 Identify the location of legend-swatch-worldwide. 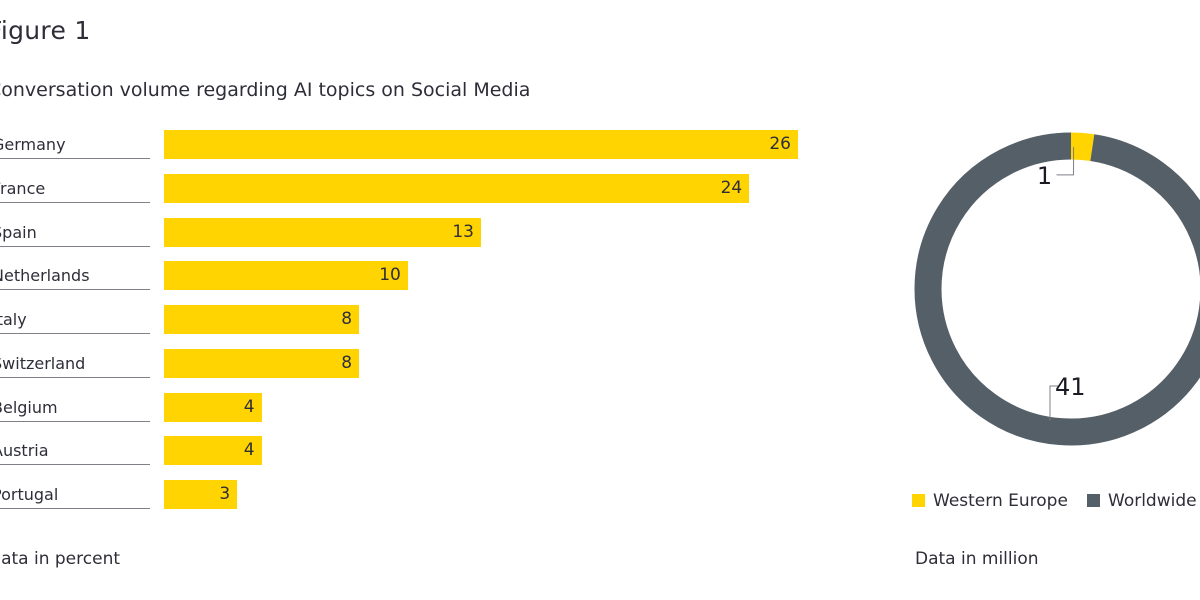
(1093, 500).